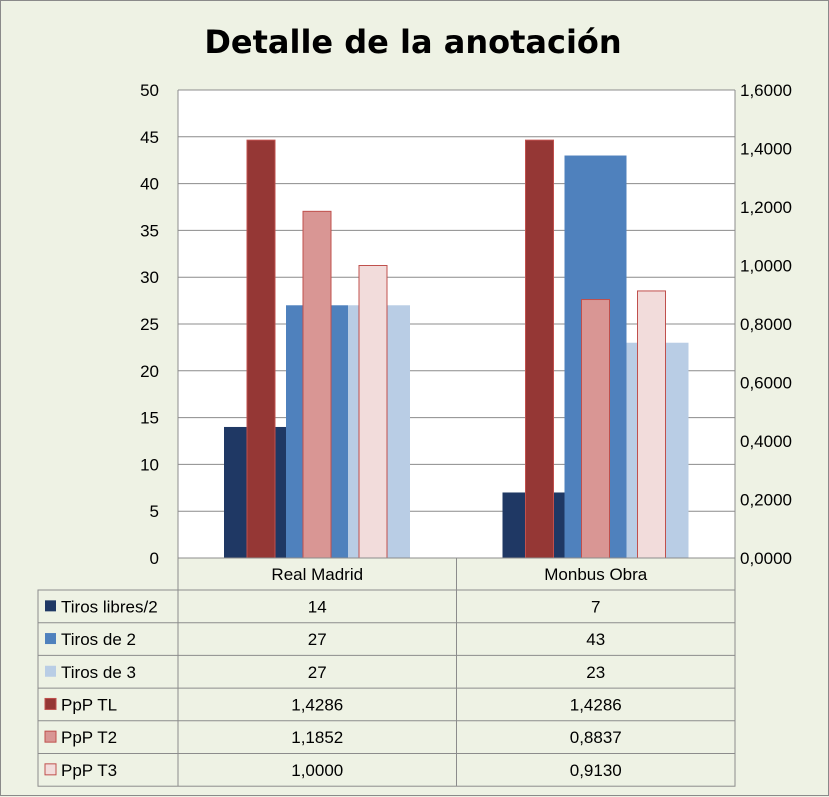 Image resolution: width=829 pixels, height=797 pixels. I want to click on category-label: Real Madrid, so click(317, 574).